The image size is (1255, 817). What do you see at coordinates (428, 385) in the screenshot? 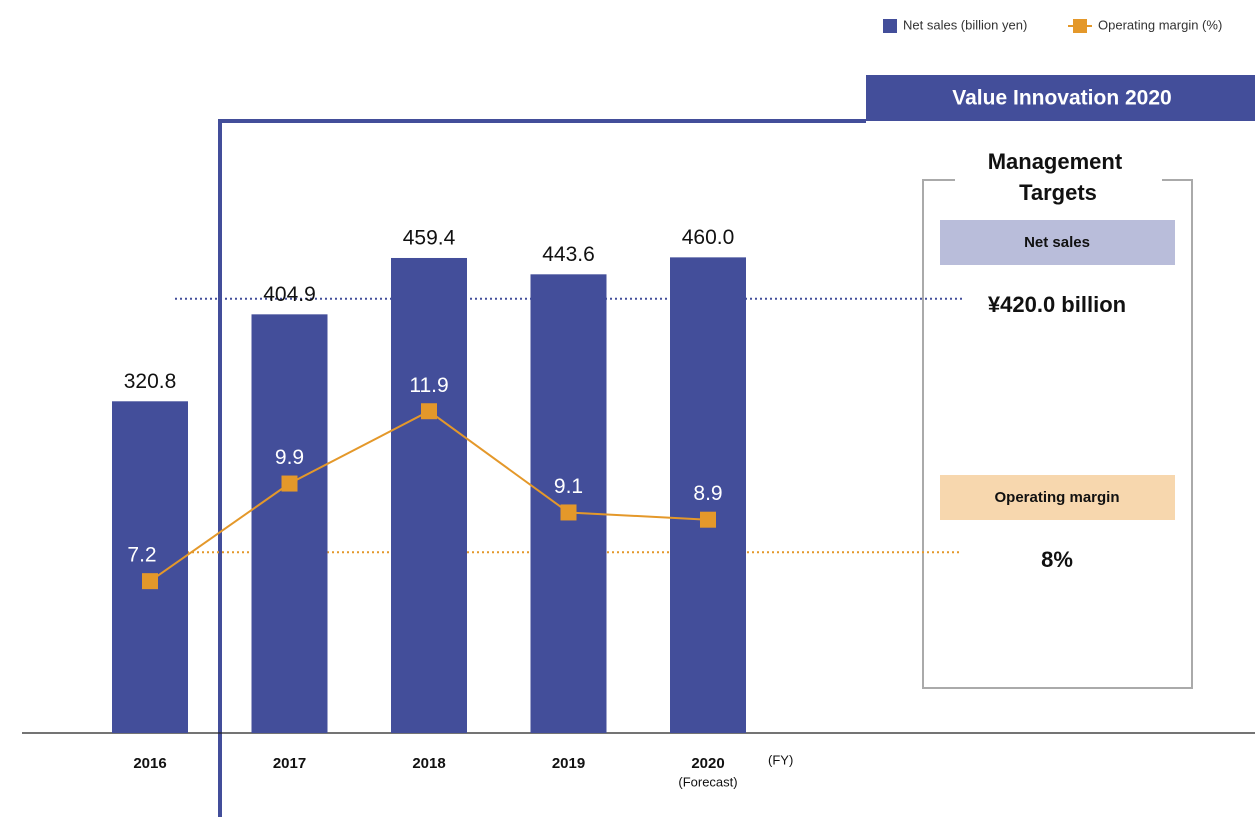
I see `line-value-label: 11.9` at bounding box center [428, 385].